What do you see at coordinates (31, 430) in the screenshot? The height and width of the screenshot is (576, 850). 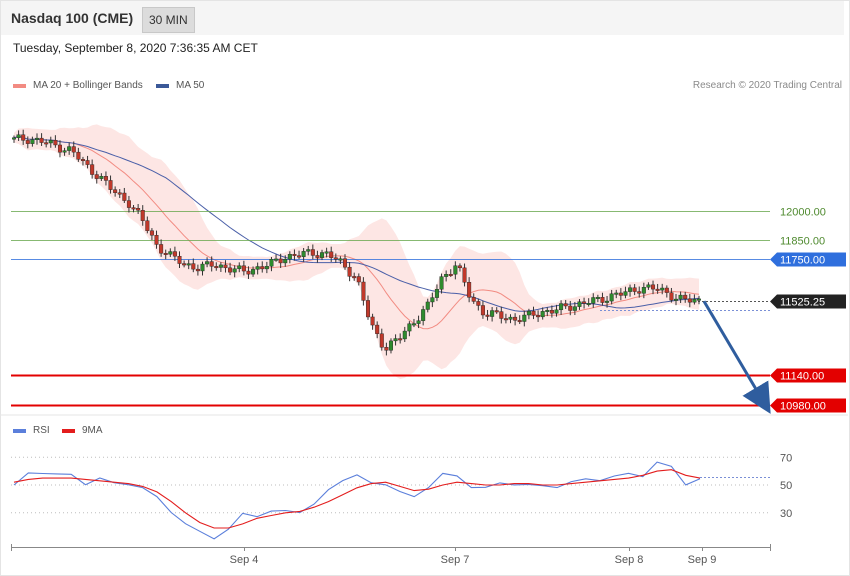 I see `legend-rsi: RSI` at bounding box center [31, 430].